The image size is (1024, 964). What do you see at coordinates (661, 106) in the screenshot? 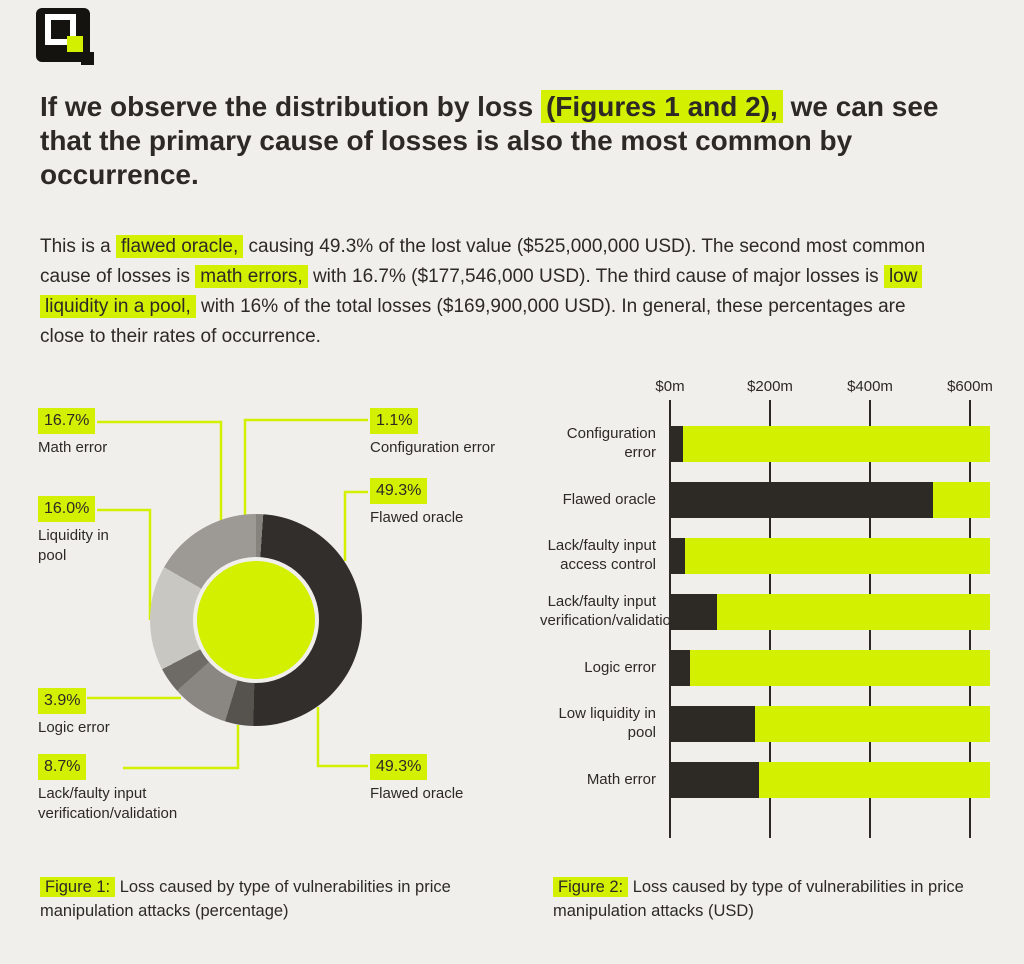
I see `heading-highlight: (Figures 1 and 2),` at bounding box center [661, 106].